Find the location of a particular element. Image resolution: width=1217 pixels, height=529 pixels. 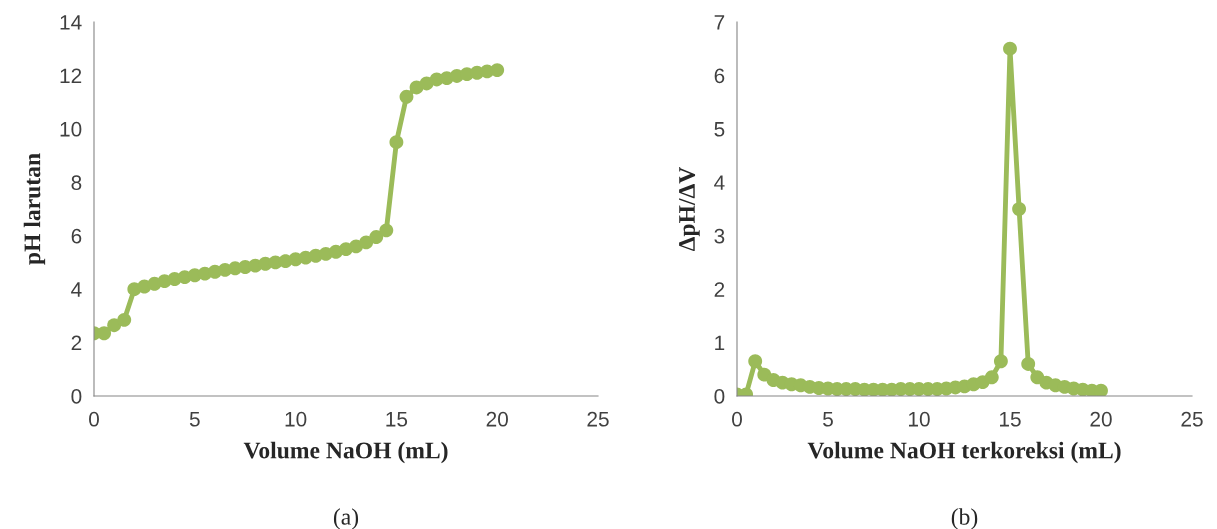

y-tick-label: 10 is located at coordinates (71, 129).